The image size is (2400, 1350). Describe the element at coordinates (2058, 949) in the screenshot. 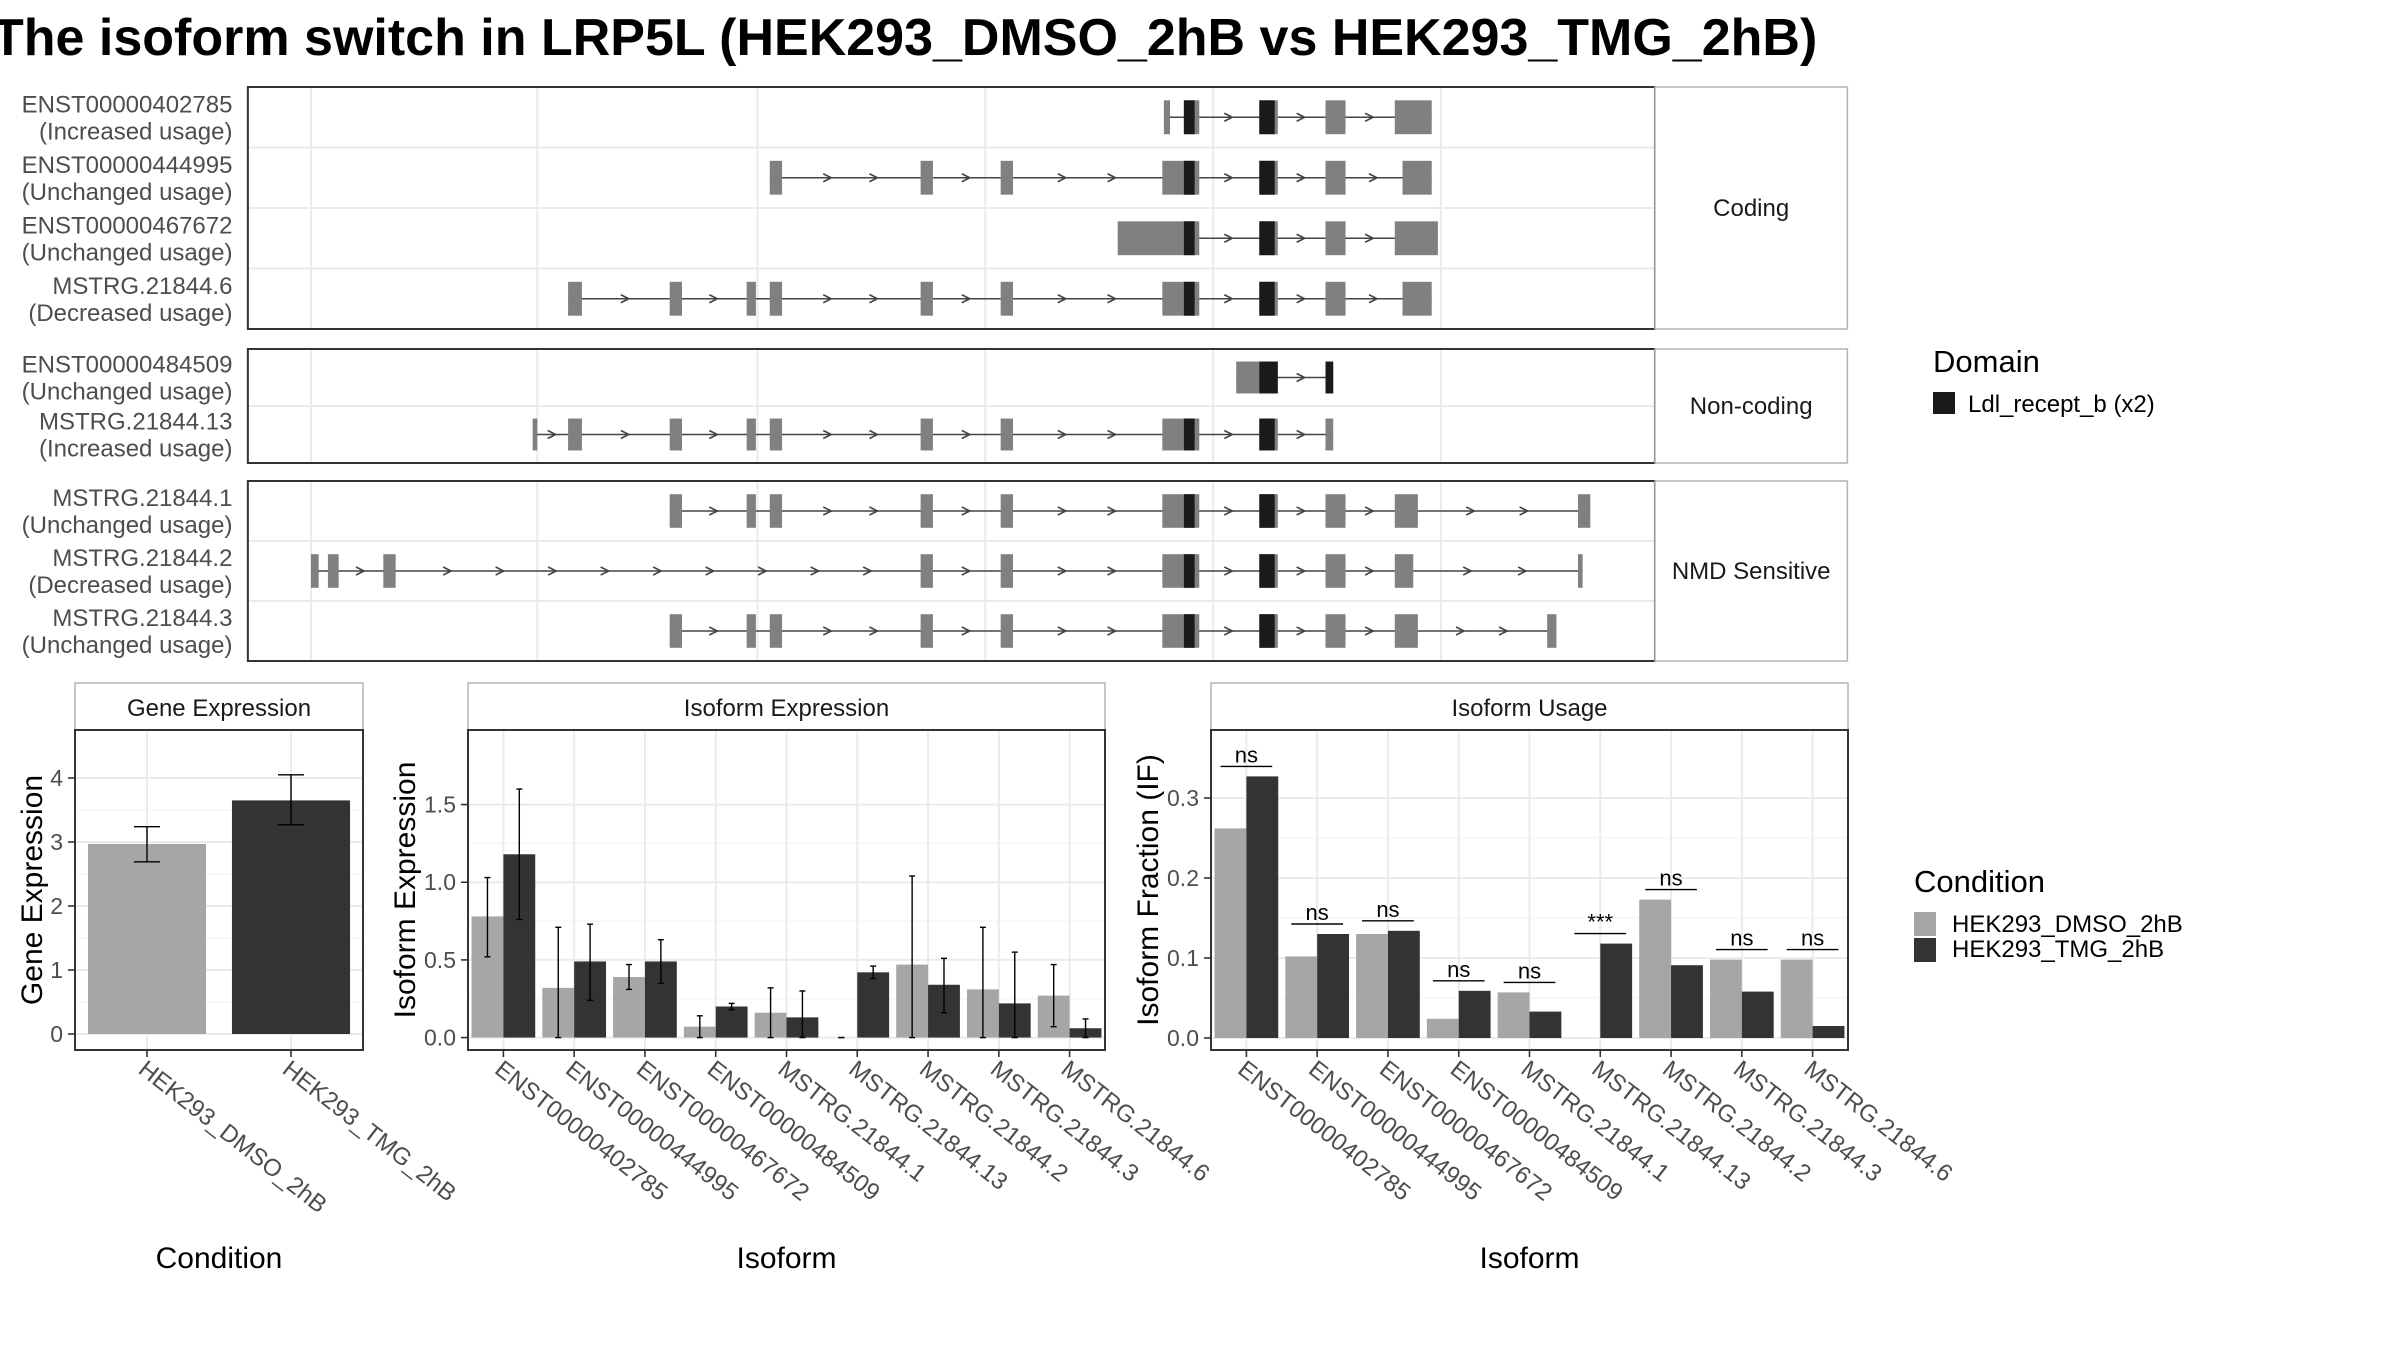

I see `condition-legend-label: HEK293_TMG_2hB` at that location.